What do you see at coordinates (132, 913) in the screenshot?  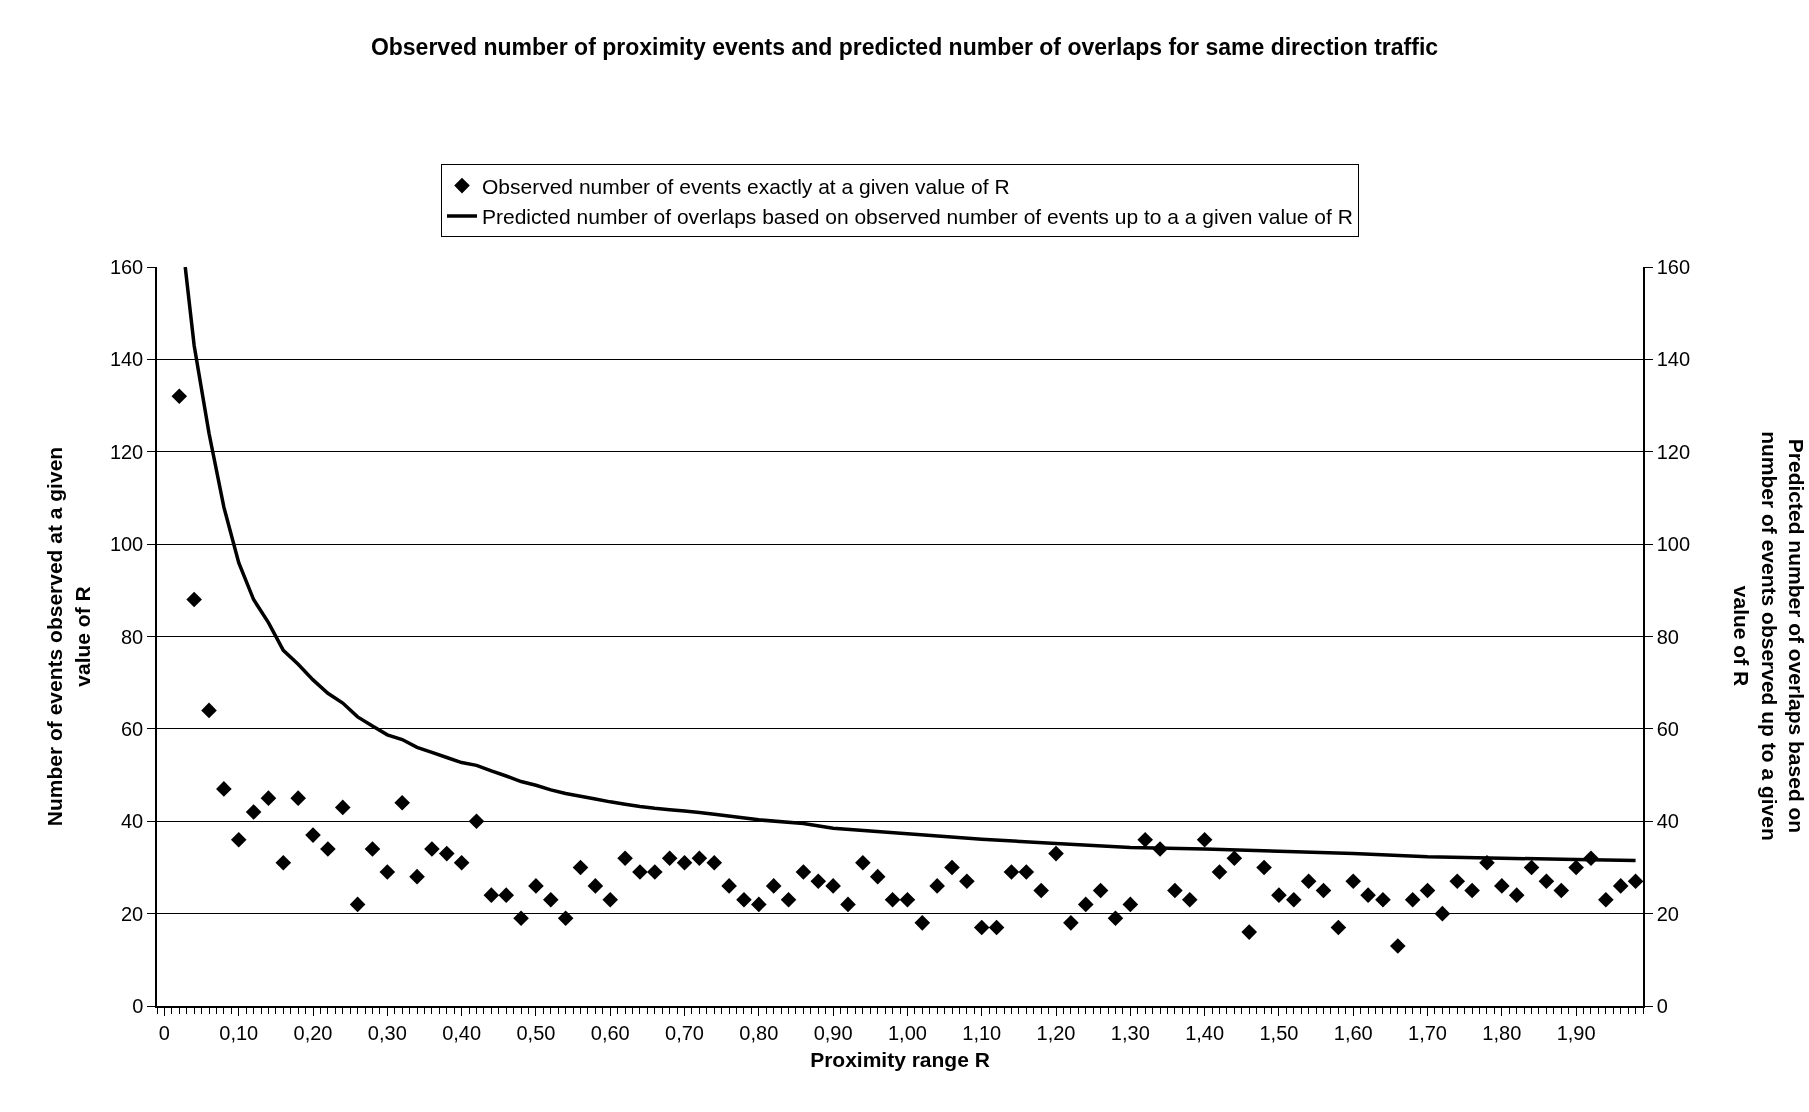 I see `y-tick-label: 20` at bounding box center [132, 913].